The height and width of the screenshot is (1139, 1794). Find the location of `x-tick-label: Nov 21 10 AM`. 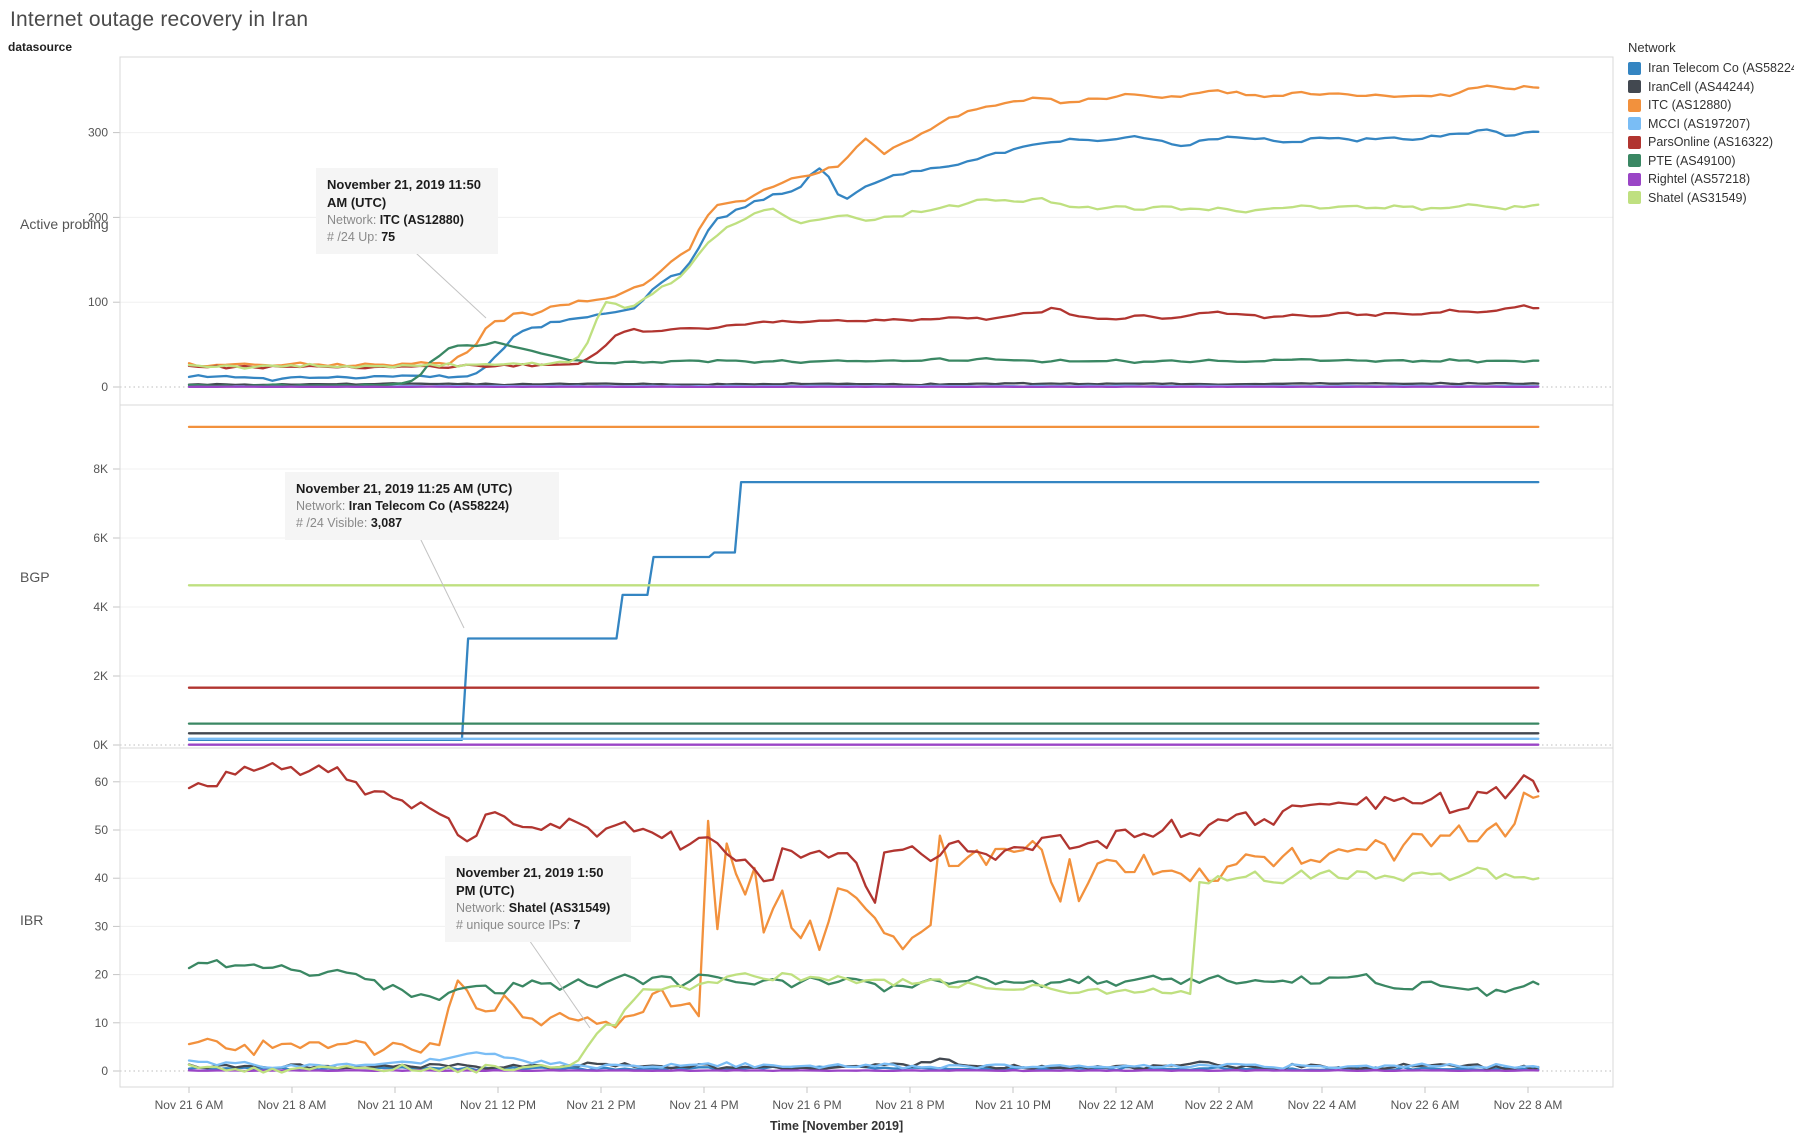

x-tick-label: Nov 21 10 AM is located at coordinates (394, 1105).